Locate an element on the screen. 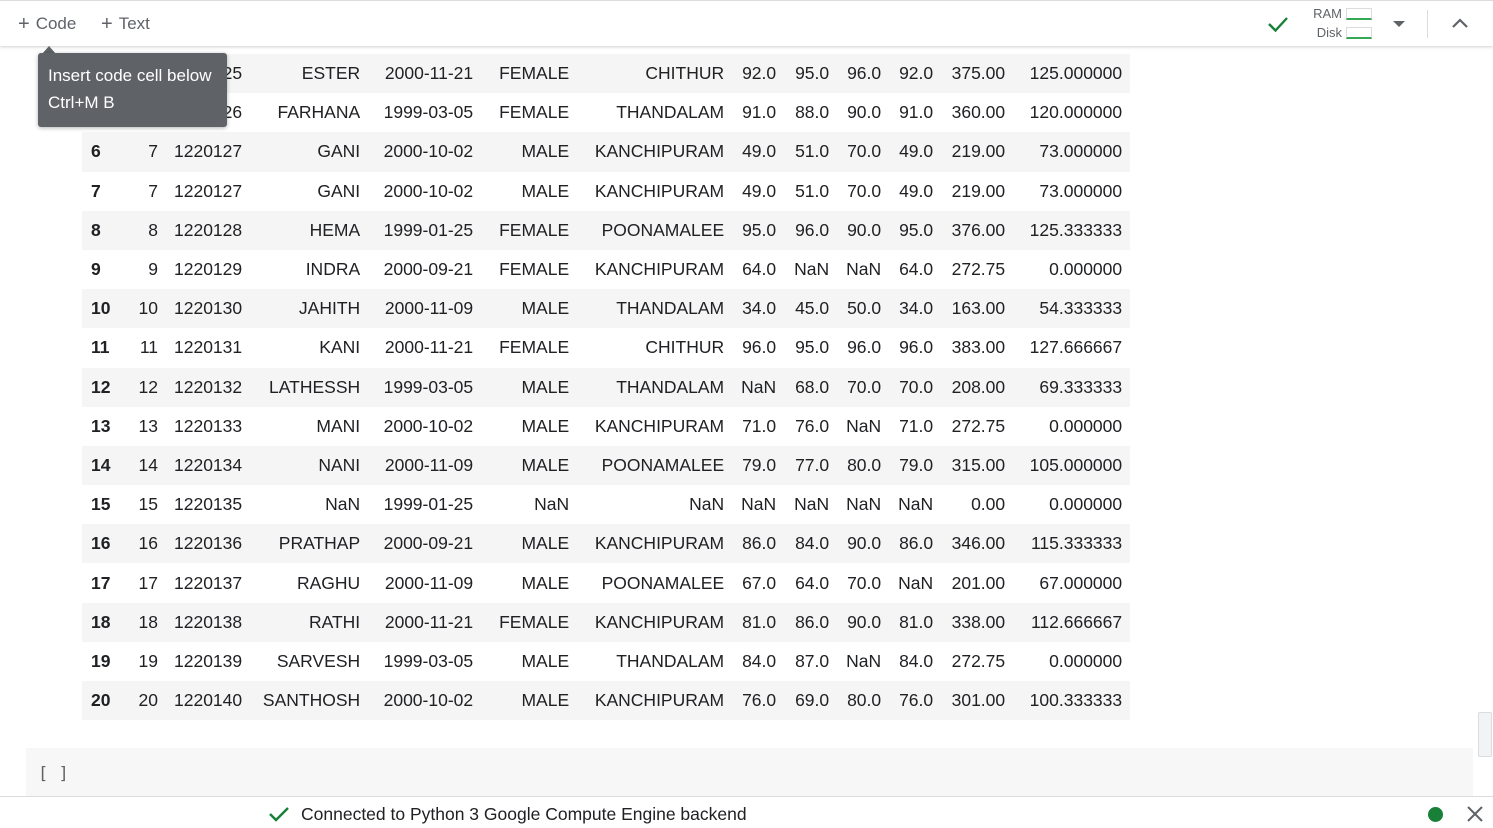 The width and height of the screenshot is (1493, 828). table-cell-col-10: 338.00 is located at coordinates (977, 622).